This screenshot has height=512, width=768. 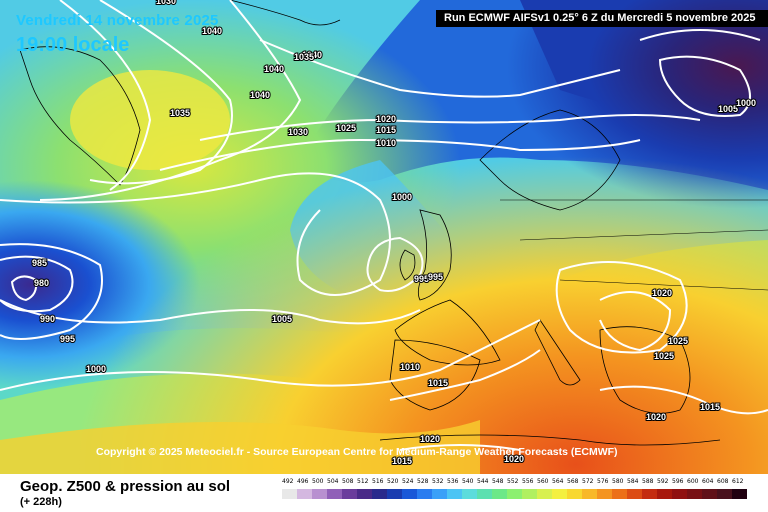 I want to click on scale-label: 596, so click(x=678, y=481).